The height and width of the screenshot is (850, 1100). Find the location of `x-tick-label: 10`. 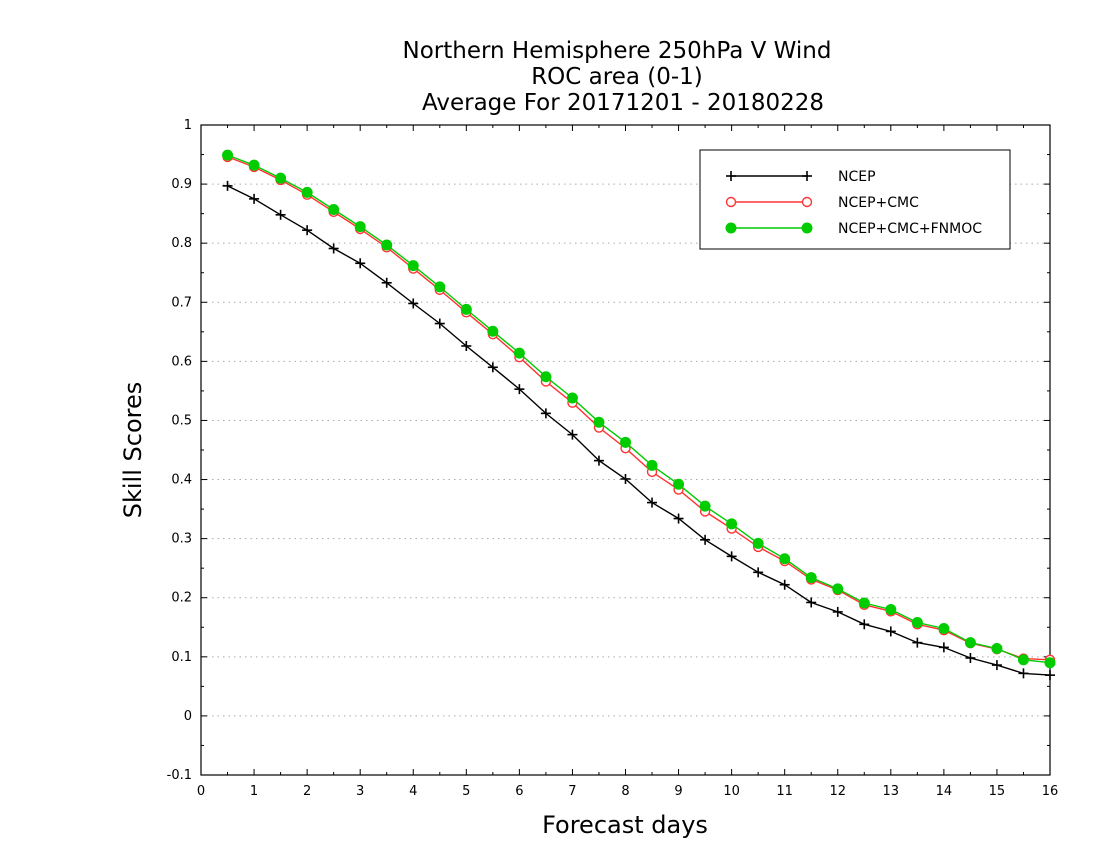

x-tick-label: 10 is located at coordinates (731, 791).